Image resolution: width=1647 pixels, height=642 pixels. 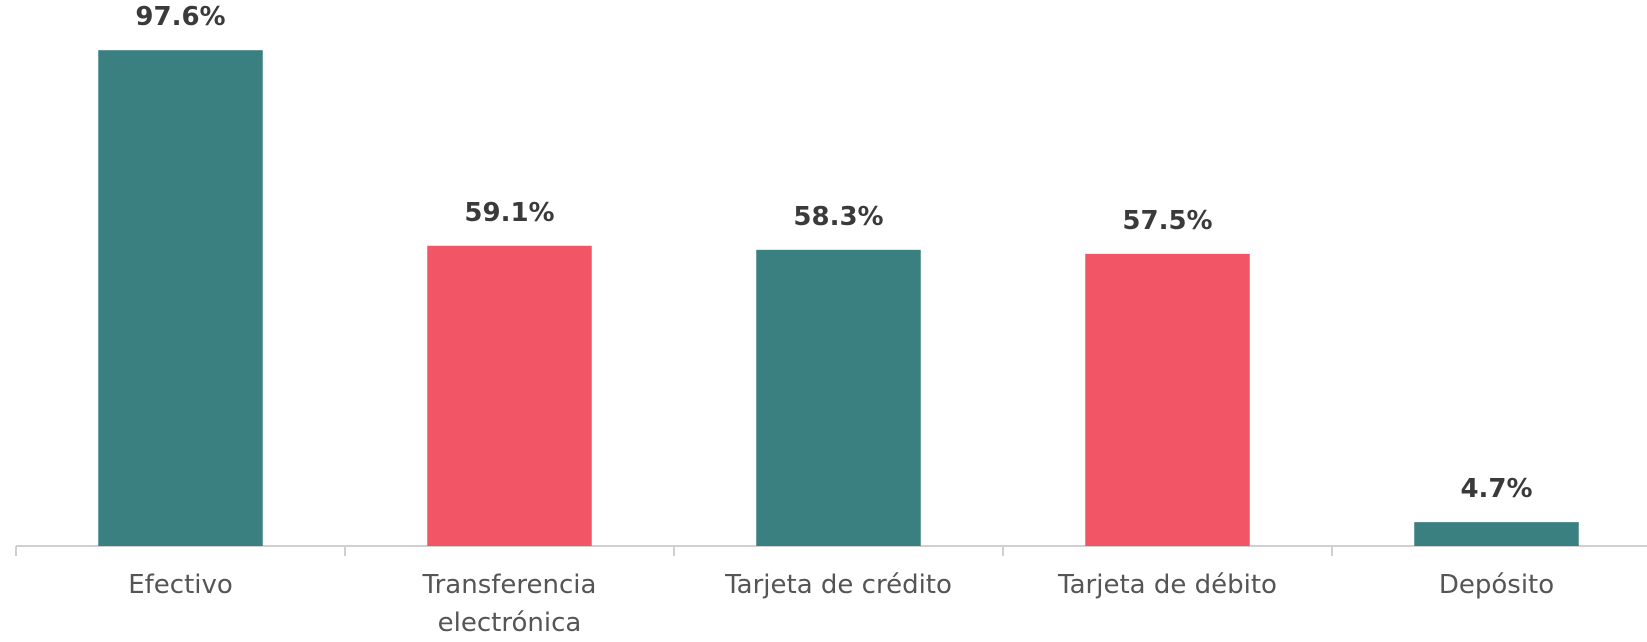 What do you see at coordinates (1496, 585) in the screenshot?
I see `x-tick-label: Depósito` at bounding box center [1496, 585].